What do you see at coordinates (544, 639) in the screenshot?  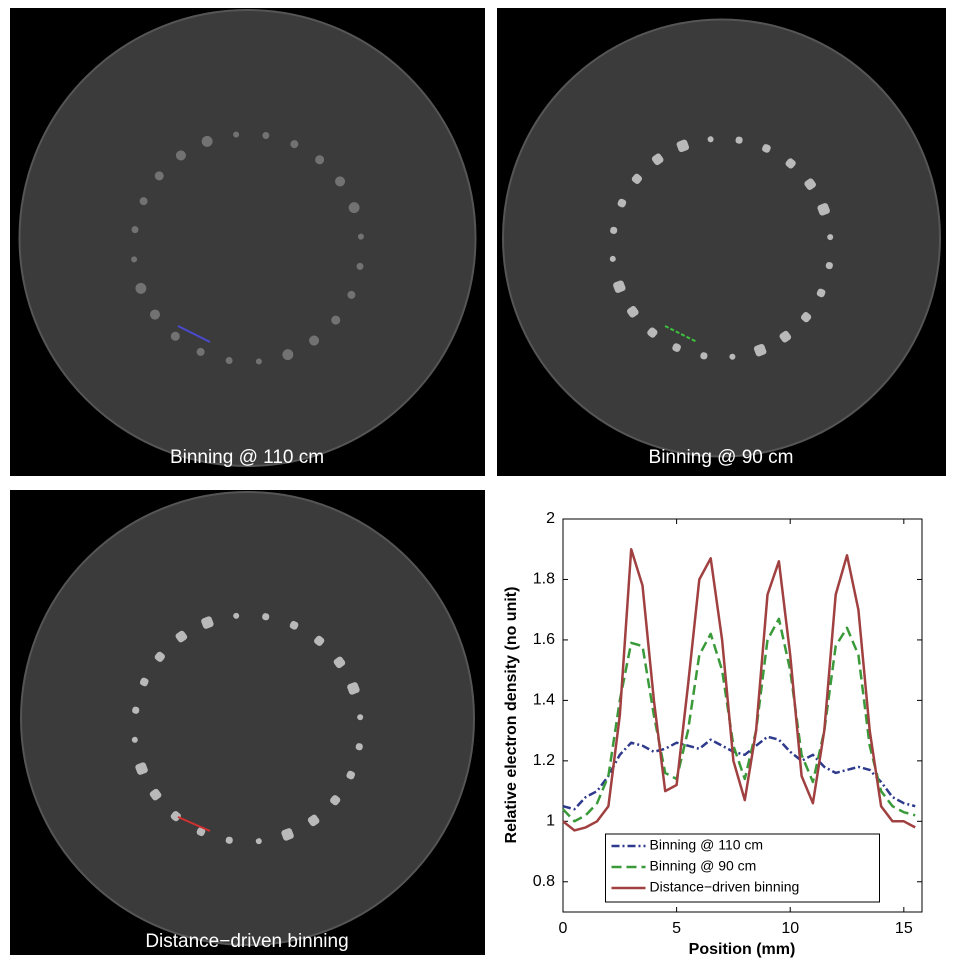 I see `y-tick-label: 1.6` at bounding box center [544, 639].